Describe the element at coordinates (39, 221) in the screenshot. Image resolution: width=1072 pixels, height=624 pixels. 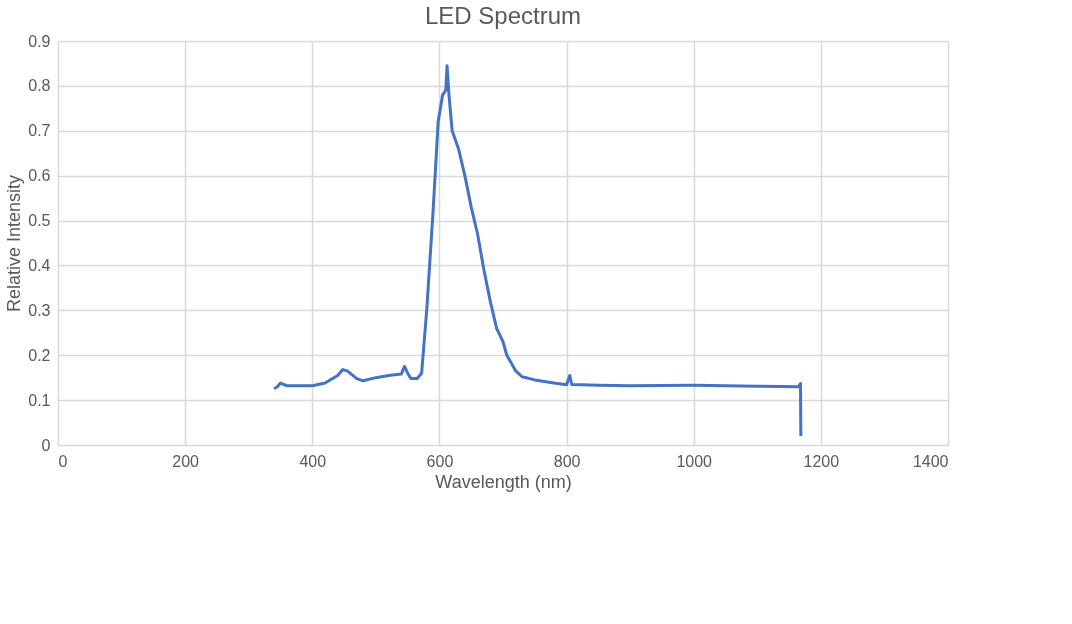
I see `y-tick-label: 0.5` at that location.